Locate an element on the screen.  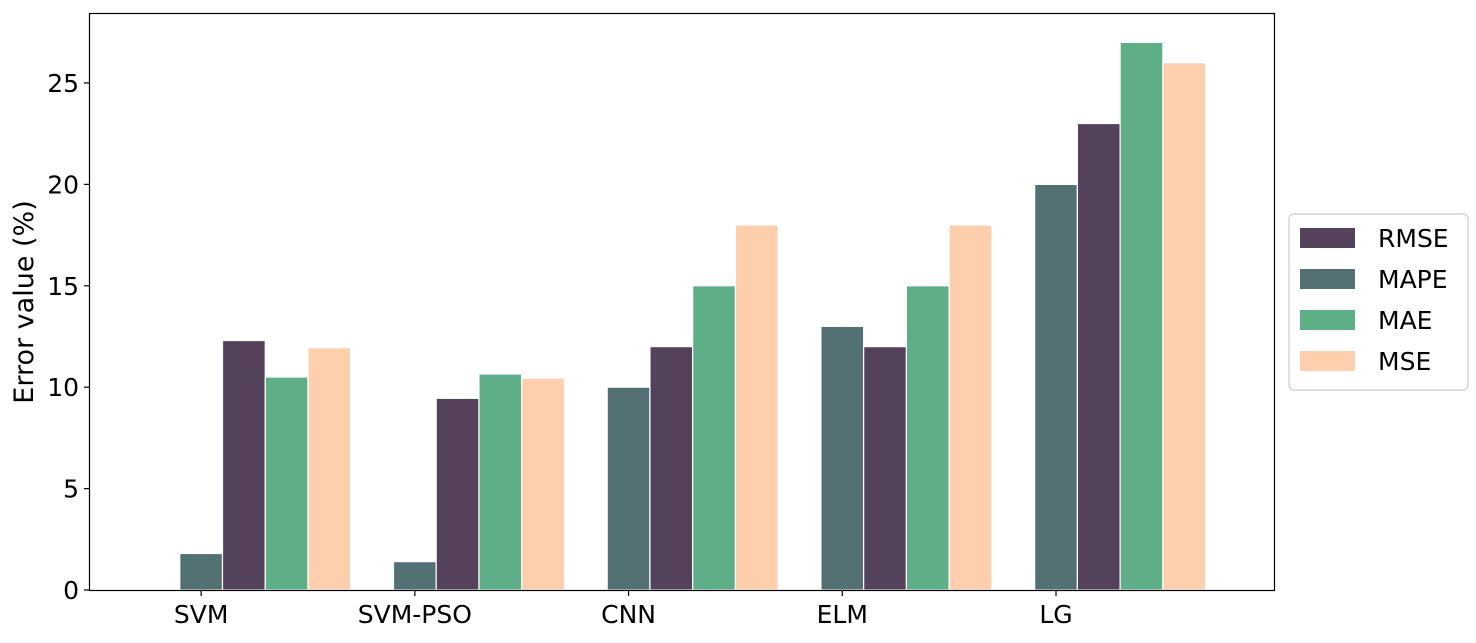
bar-mae-elm is located at coordinates (927, 438).